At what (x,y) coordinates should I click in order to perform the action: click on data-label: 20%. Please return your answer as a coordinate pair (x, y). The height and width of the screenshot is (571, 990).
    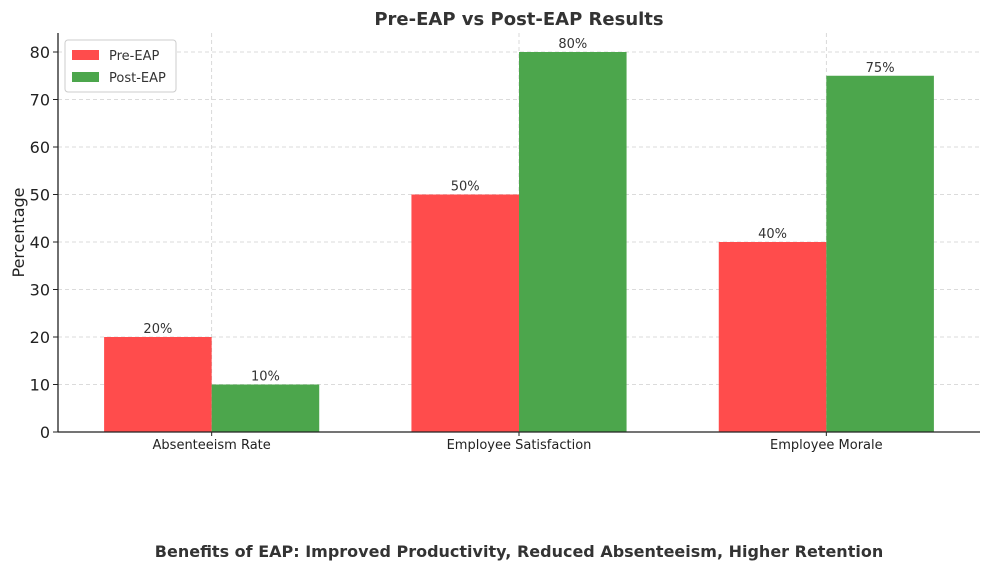
    Looking at the image, I should click on (157, 329).